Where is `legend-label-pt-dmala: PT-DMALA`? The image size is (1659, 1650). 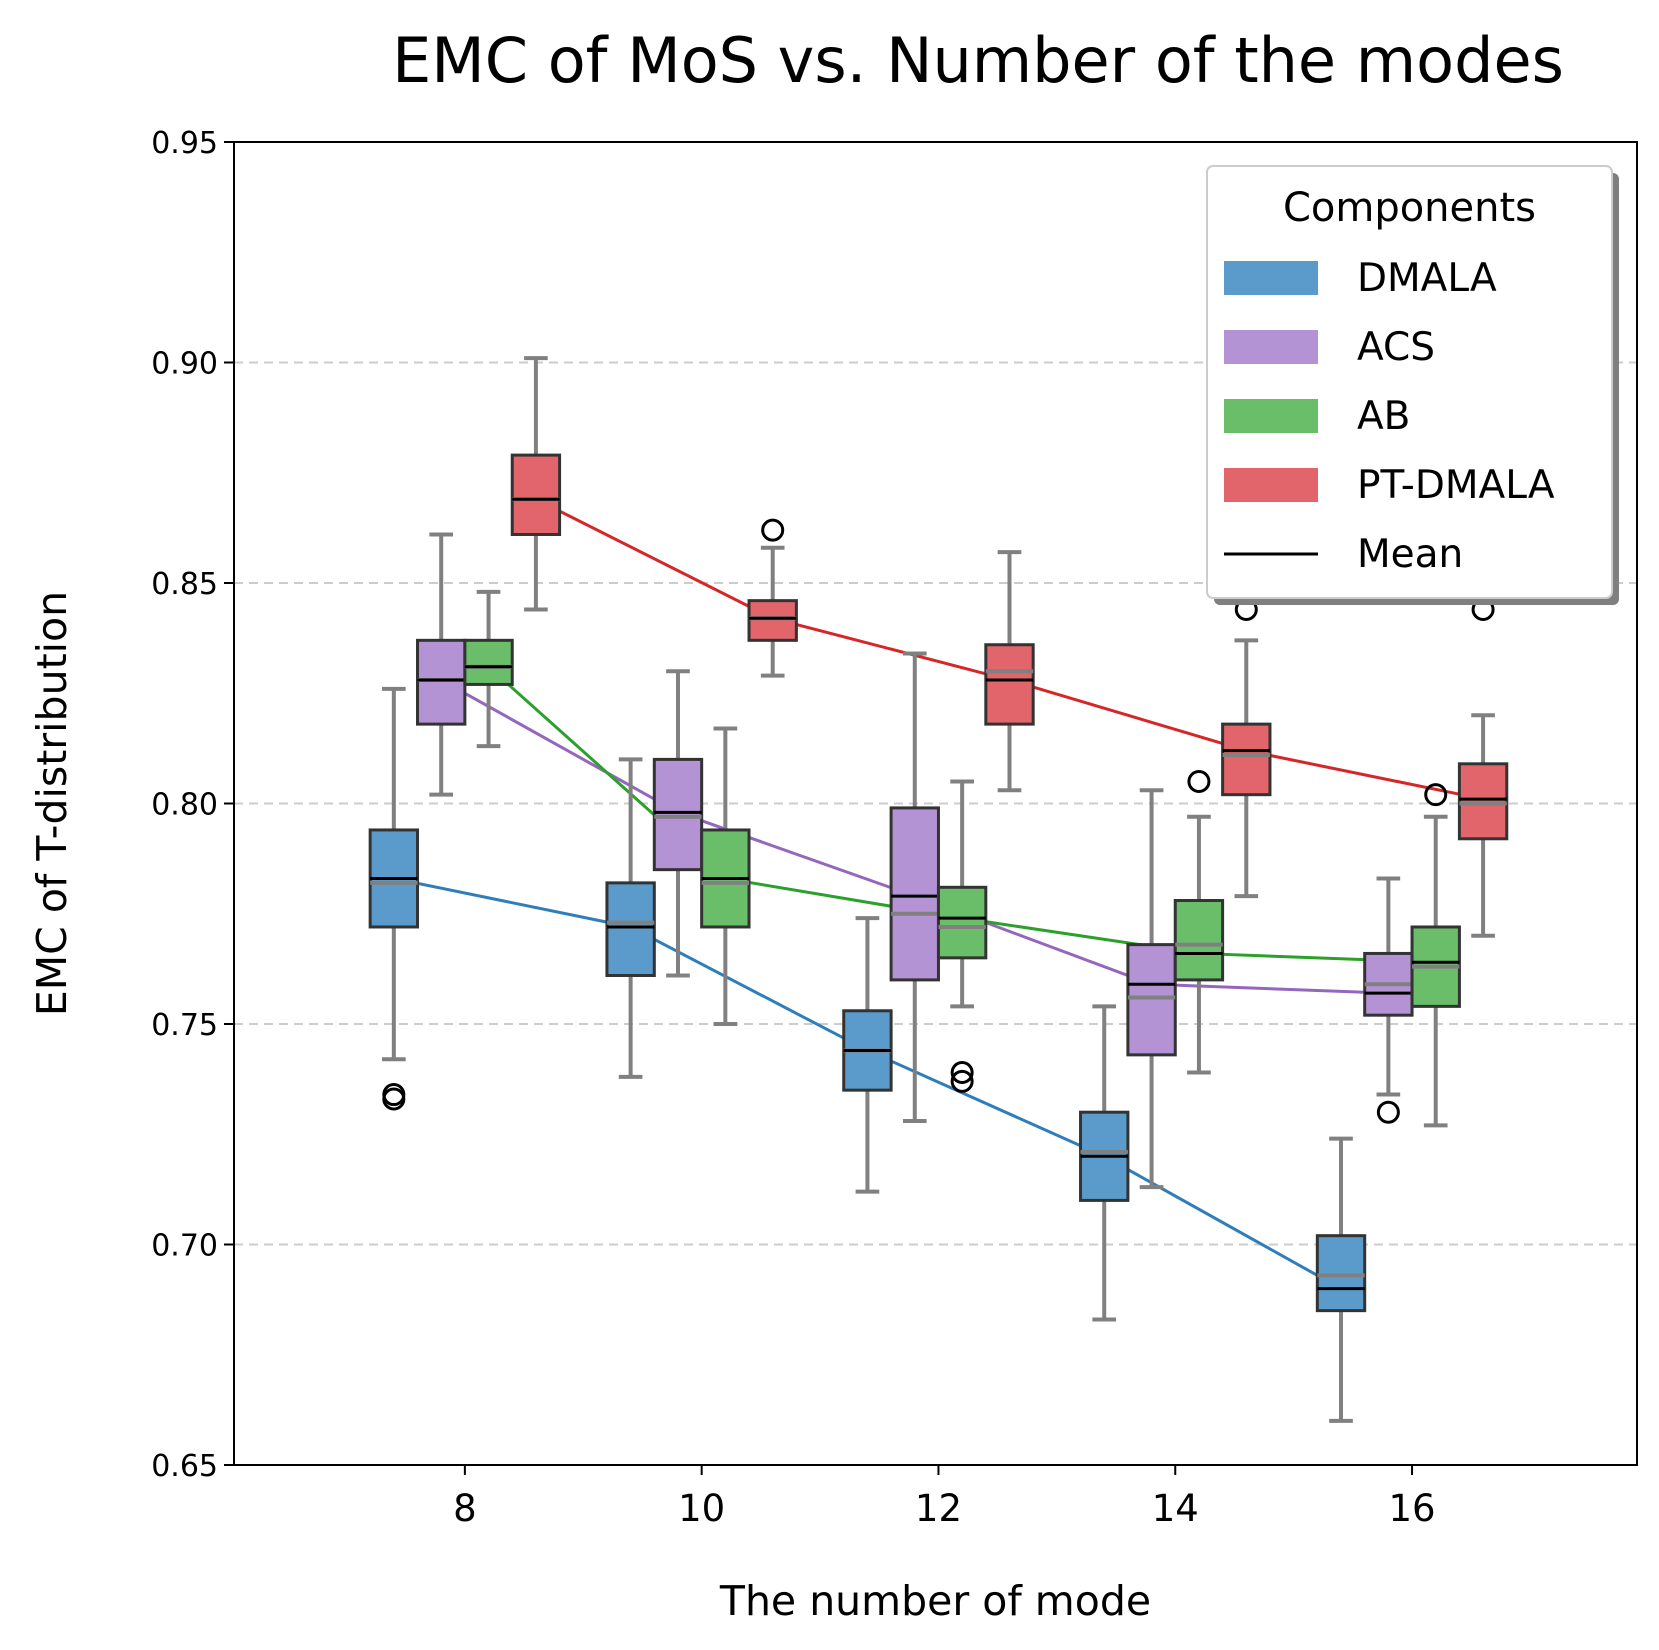
legend-label-pt-dmala: PT-DMALA is located at coordinates (1456, 485).